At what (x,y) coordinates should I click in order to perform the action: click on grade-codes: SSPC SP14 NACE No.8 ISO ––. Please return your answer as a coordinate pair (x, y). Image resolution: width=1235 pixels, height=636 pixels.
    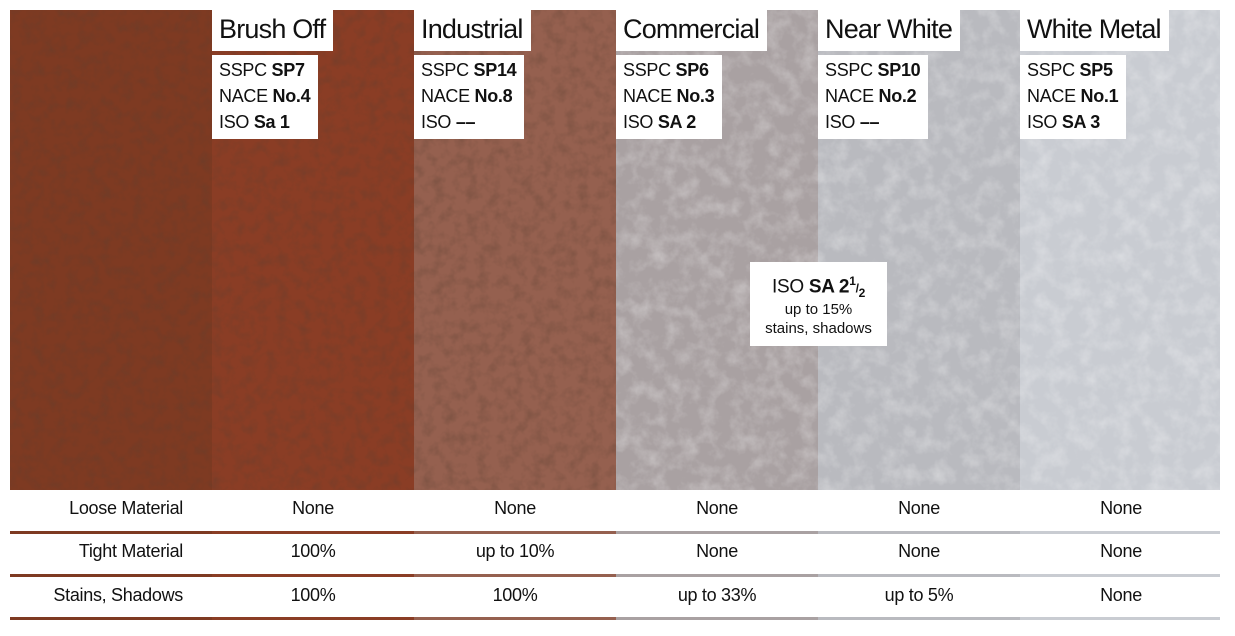
    Looking at the image, I should click on (469, 97).